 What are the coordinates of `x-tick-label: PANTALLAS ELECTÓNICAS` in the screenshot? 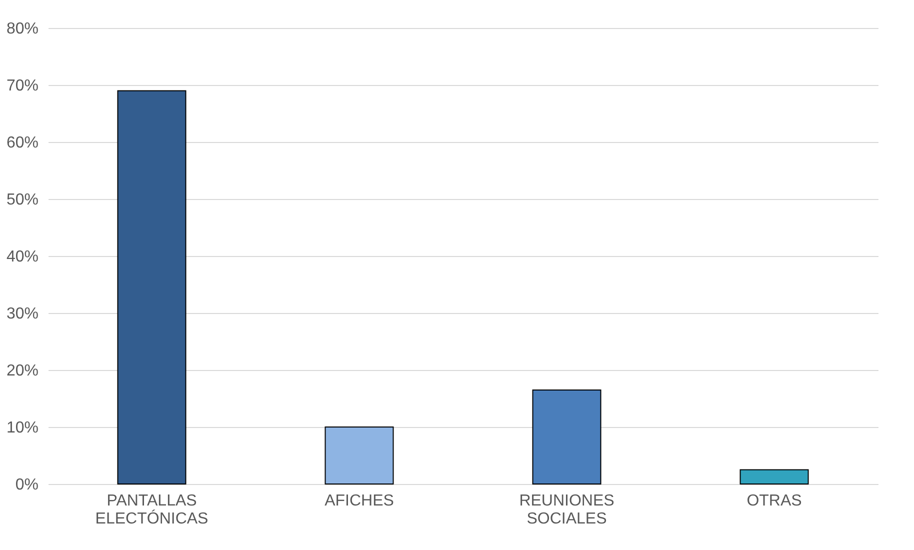 It's located at (151, 510).